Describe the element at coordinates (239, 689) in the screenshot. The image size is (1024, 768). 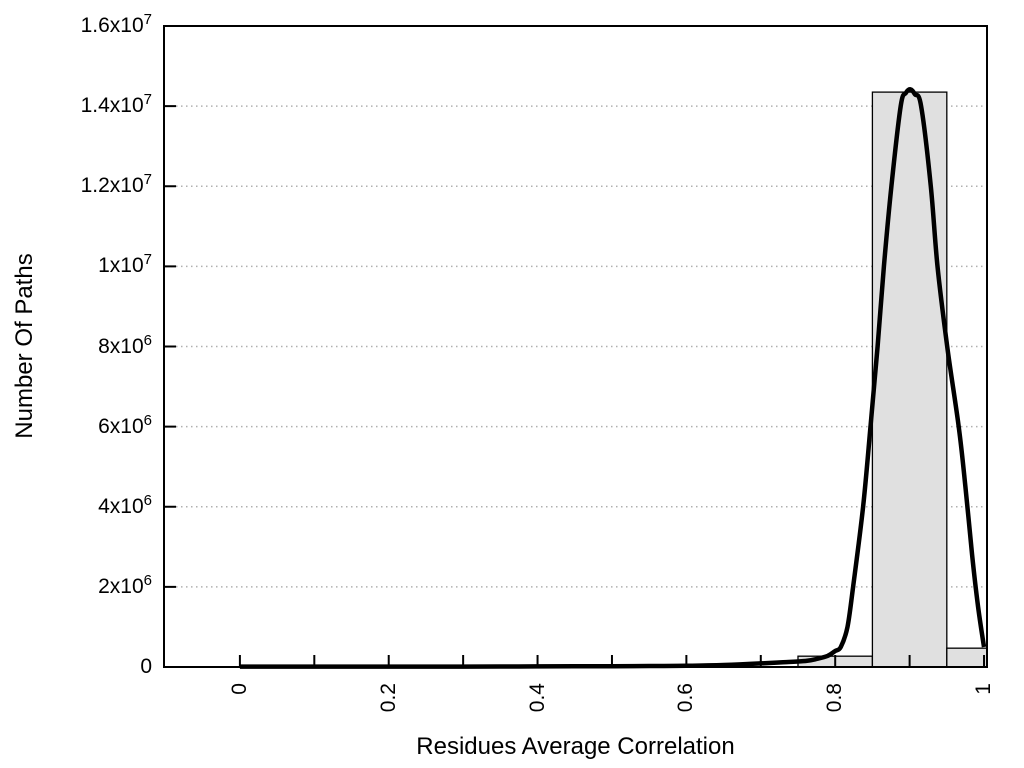
I see `x-tick-label: 0` at that location.